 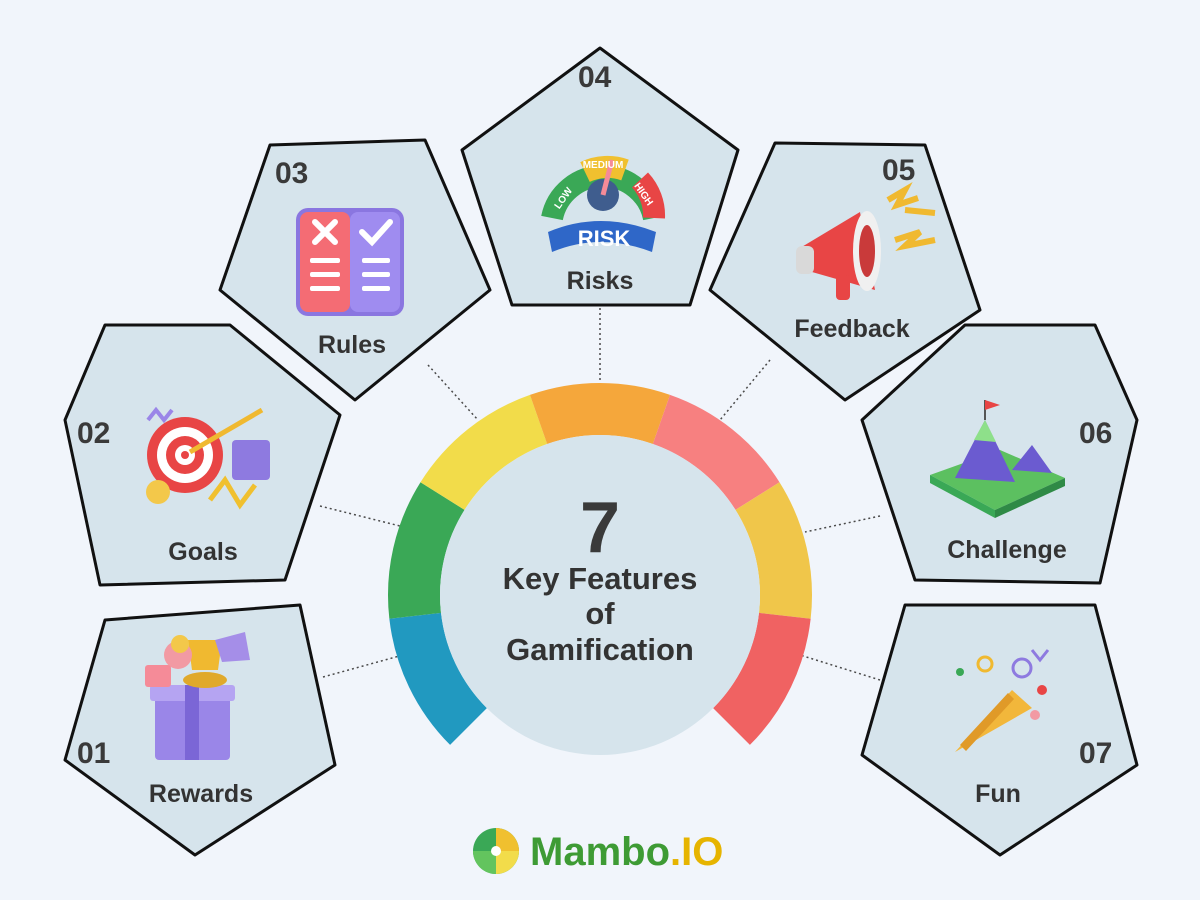 What do you see at coordinates (898, 170) in the screenshot?
I see `feature-number-05: 05` at bounding box center [898, 170].